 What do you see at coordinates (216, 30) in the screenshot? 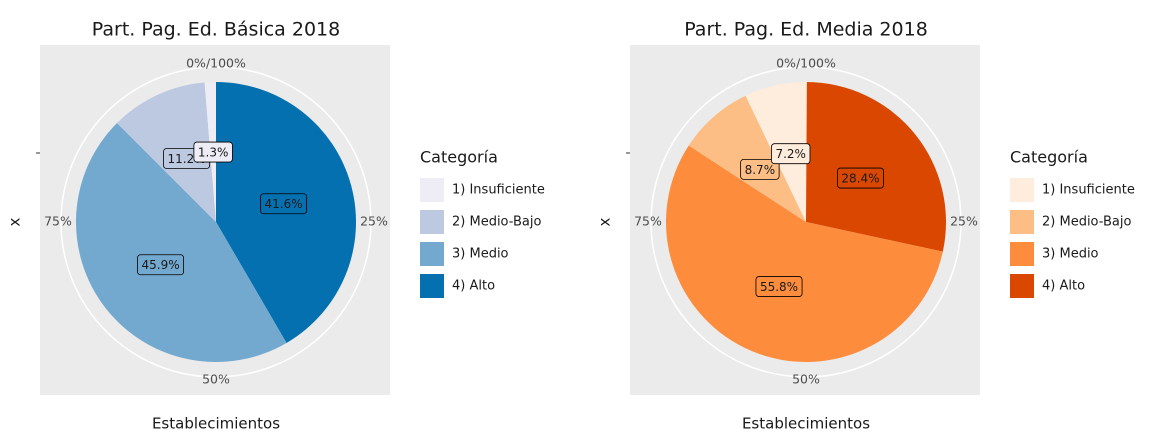
I see `chart-title: Part. Pag. Ed. Básica 2018` at bounding box center [216, 30].